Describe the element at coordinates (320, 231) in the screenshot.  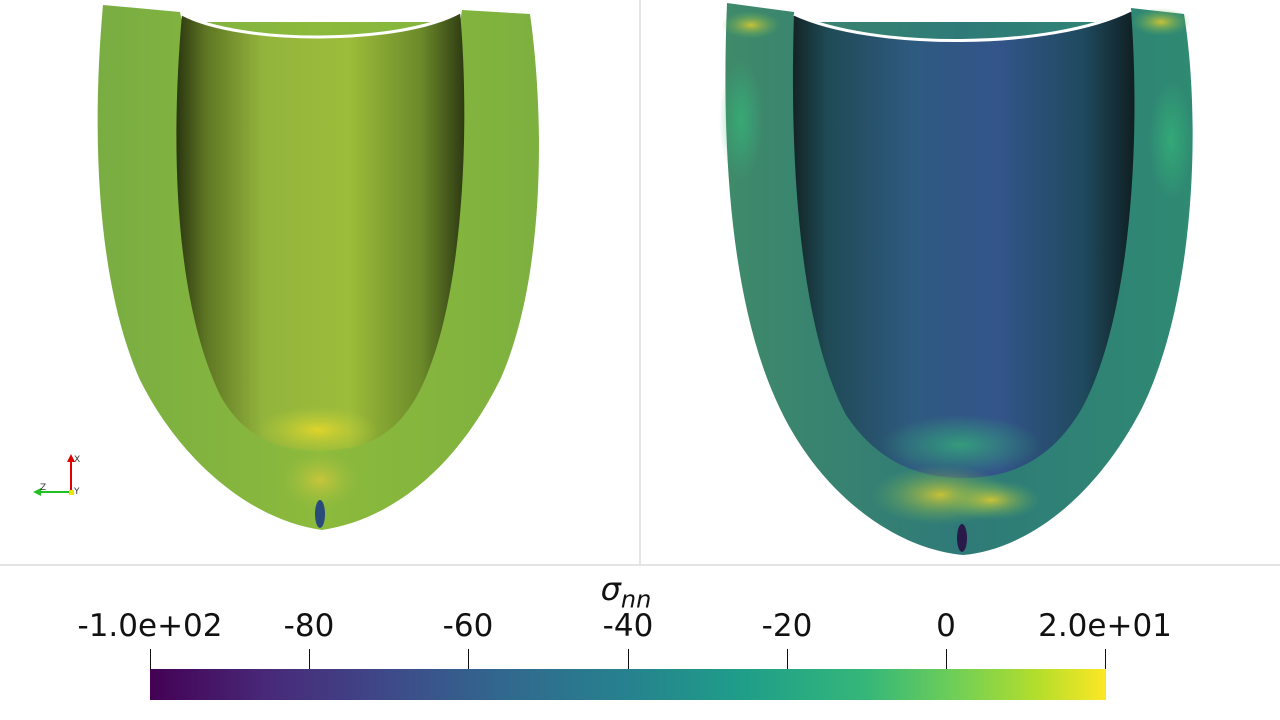
I see `left-inner-cavity` at that location.